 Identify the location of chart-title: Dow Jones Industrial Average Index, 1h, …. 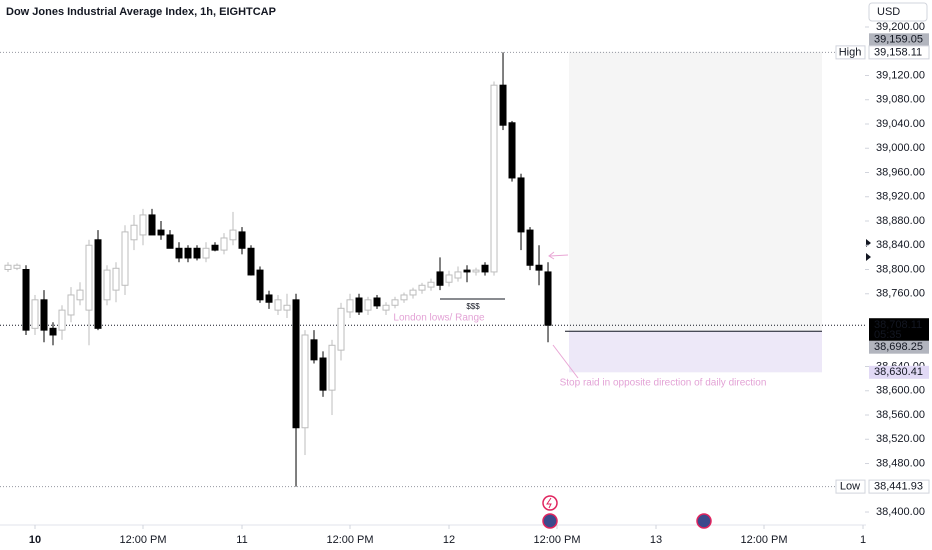
(141, 12).